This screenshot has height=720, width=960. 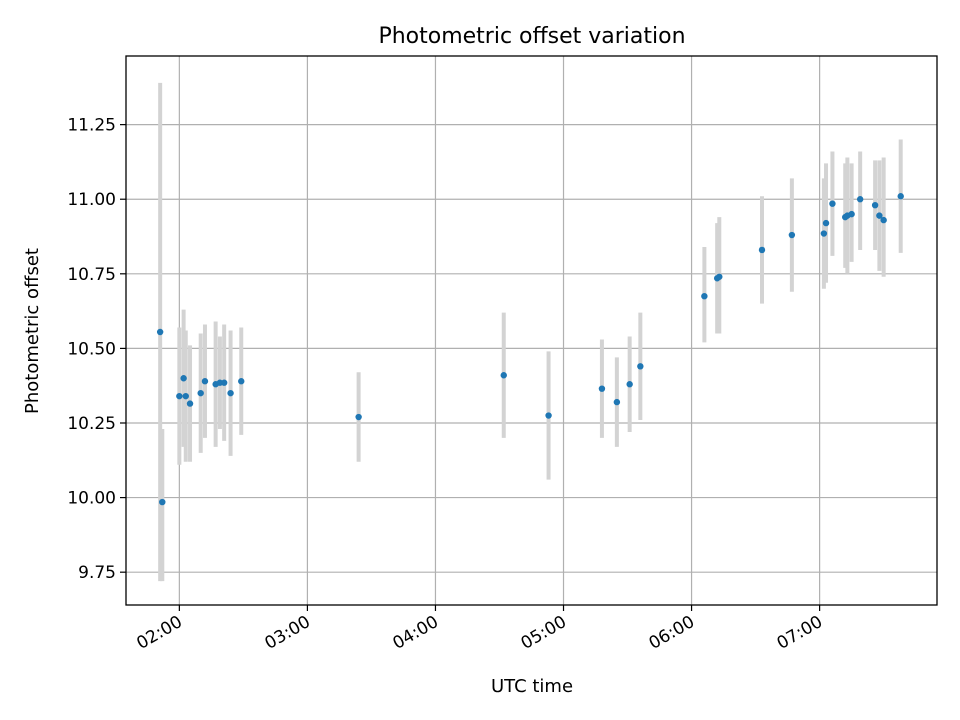 What do you see at coordinates (800, 633) in the screenshot?
I see `x-tick-label: 07:00` at bounding box center [800, 633].